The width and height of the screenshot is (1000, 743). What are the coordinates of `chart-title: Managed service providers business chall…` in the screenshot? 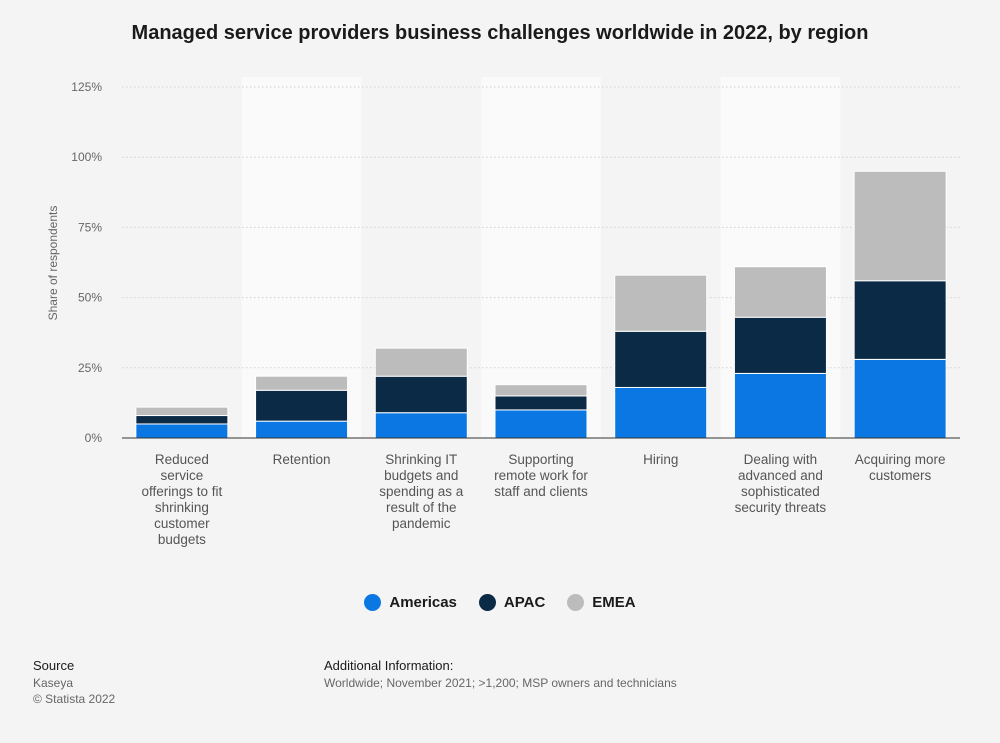 It's located at (500, 33).